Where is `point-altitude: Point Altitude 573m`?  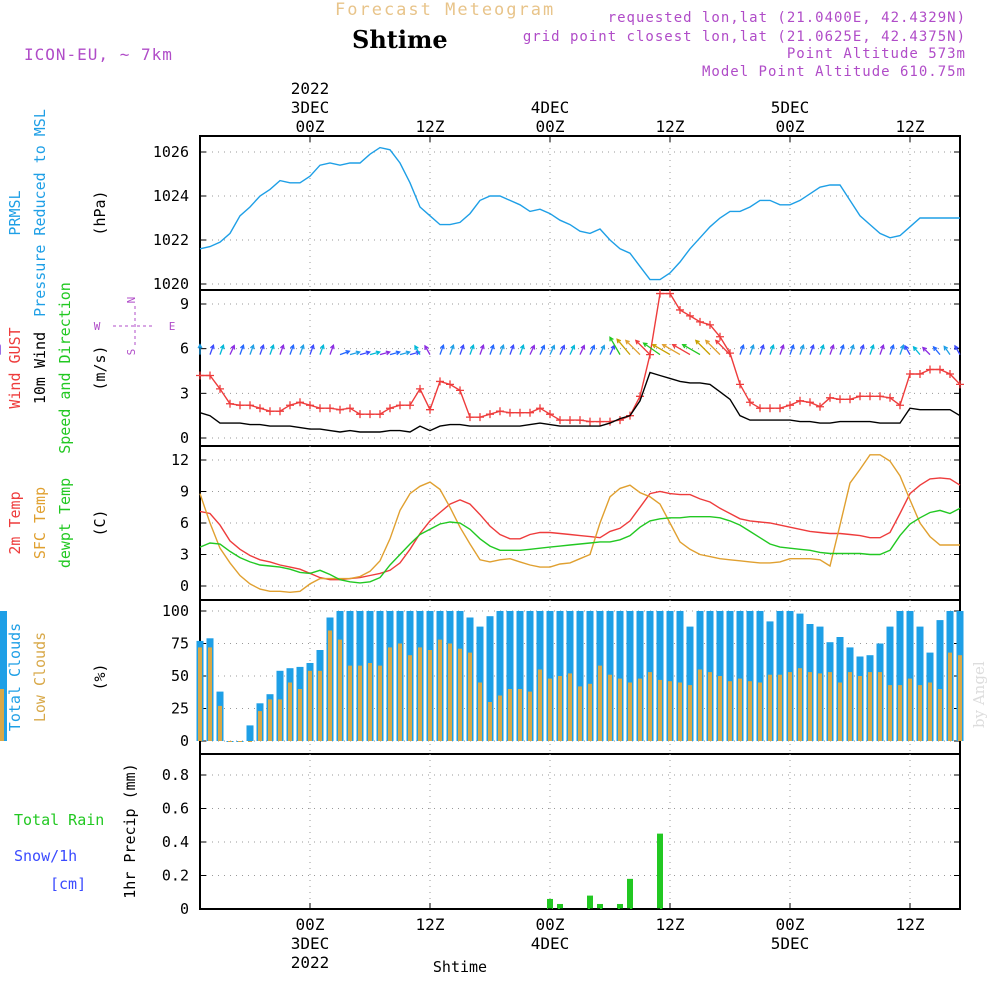
point-altitude: Point Altitude 573m is located at coordinates (876, 54).